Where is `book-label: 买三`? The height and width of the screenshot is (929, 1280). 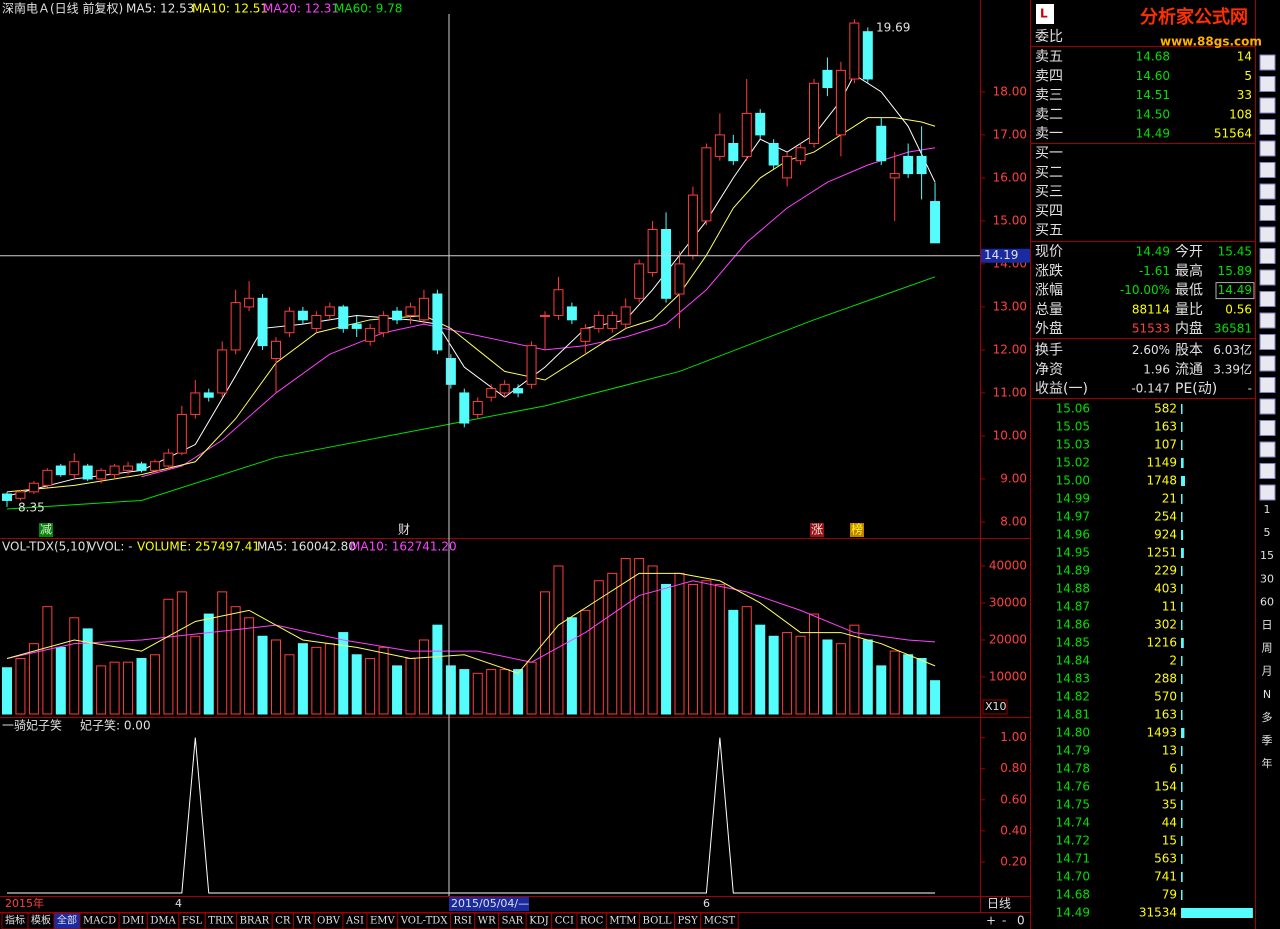 book-label: 买三 is located at coordinates (1049, 192).